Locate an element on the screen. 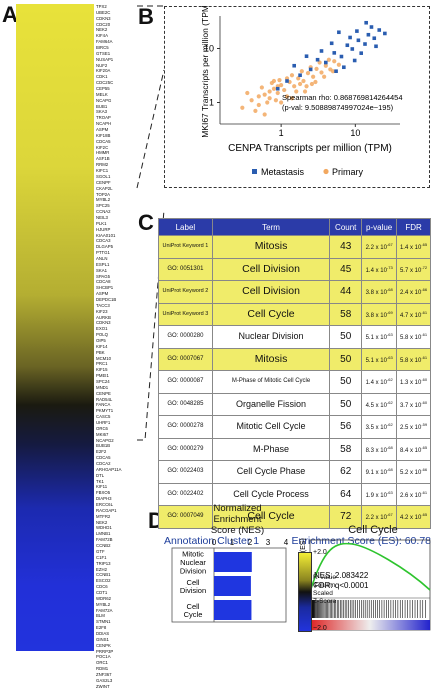  nes-bar-label: Mitotic is located at coordinates (193, 554).